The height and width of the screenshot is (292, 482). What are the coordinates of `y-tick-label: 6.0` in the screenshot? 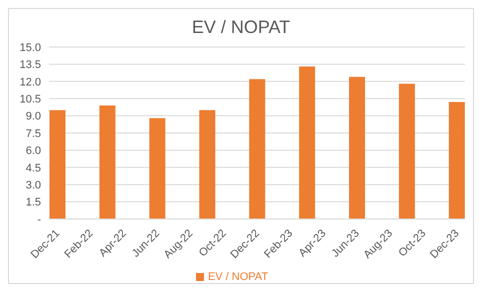 It's located at (33, 151).